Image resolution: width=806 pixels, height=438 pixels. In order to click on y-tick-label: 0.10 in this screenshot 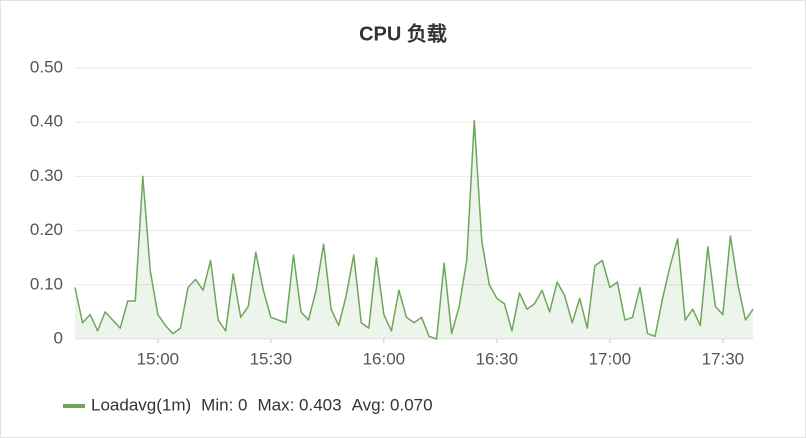, I will do `click(46, 283)`.